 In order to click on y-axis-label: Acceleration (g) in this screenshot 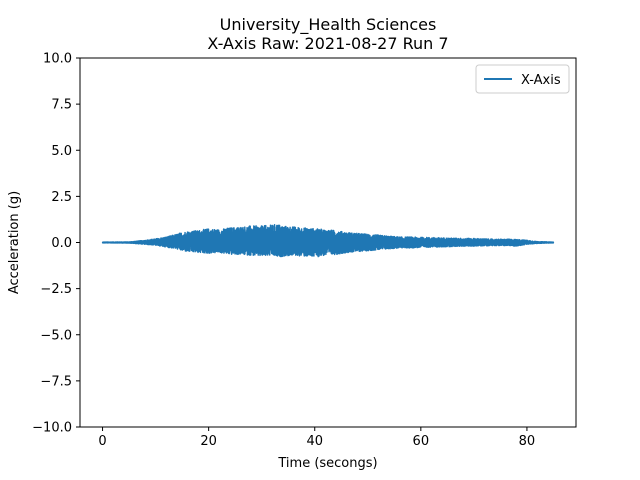, I will do `click(14, 242)`.